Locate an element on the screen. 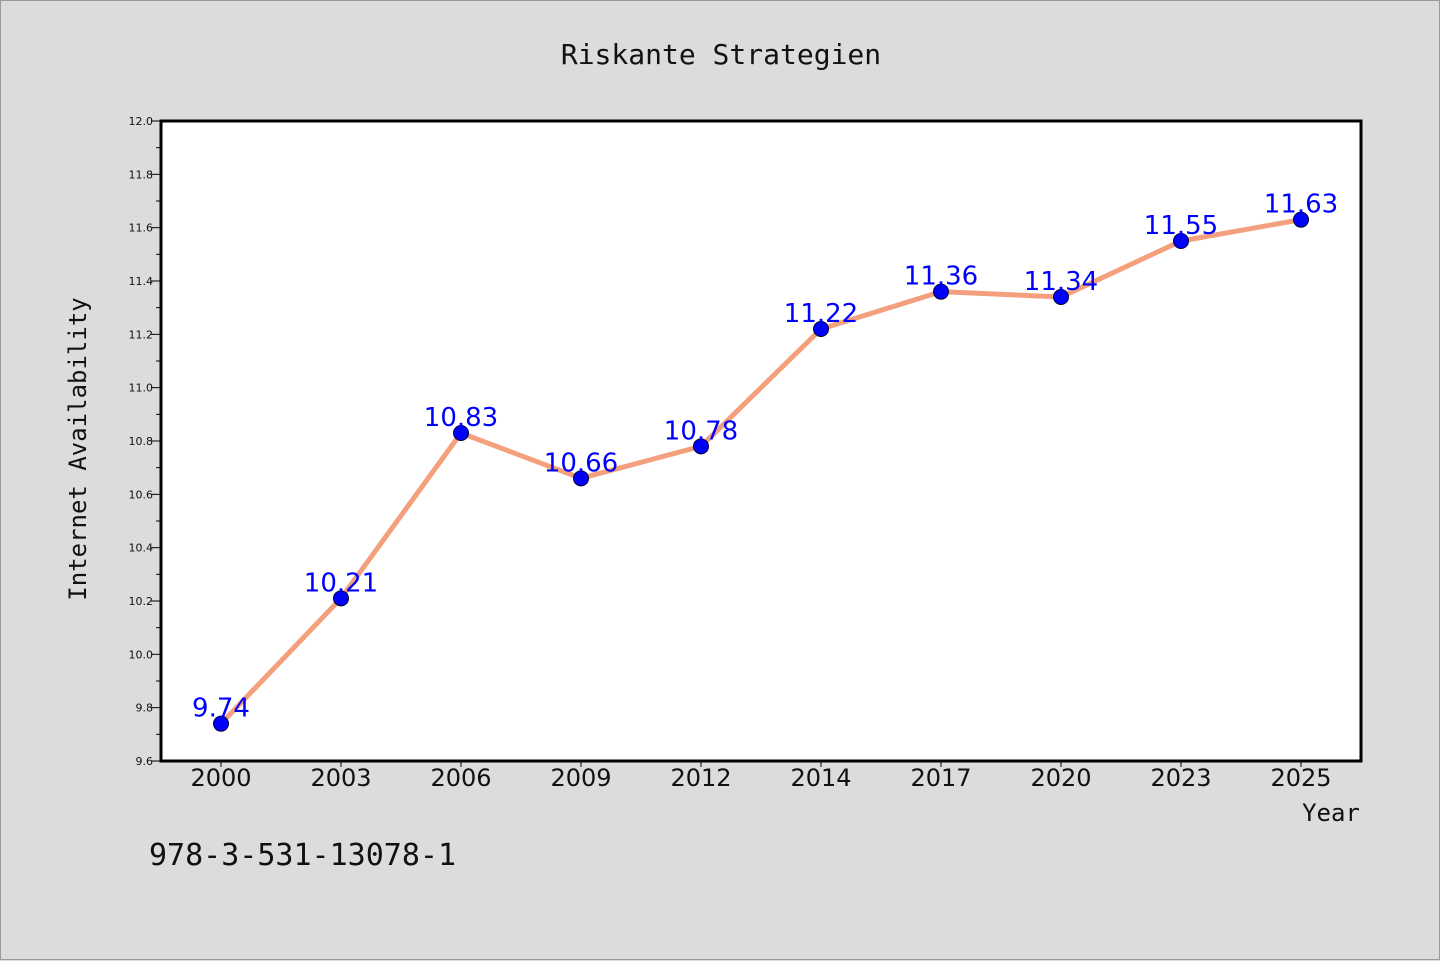 The image size is (1440, 961). y-tick-label: 11.6 is located at coordinates (141, 228).